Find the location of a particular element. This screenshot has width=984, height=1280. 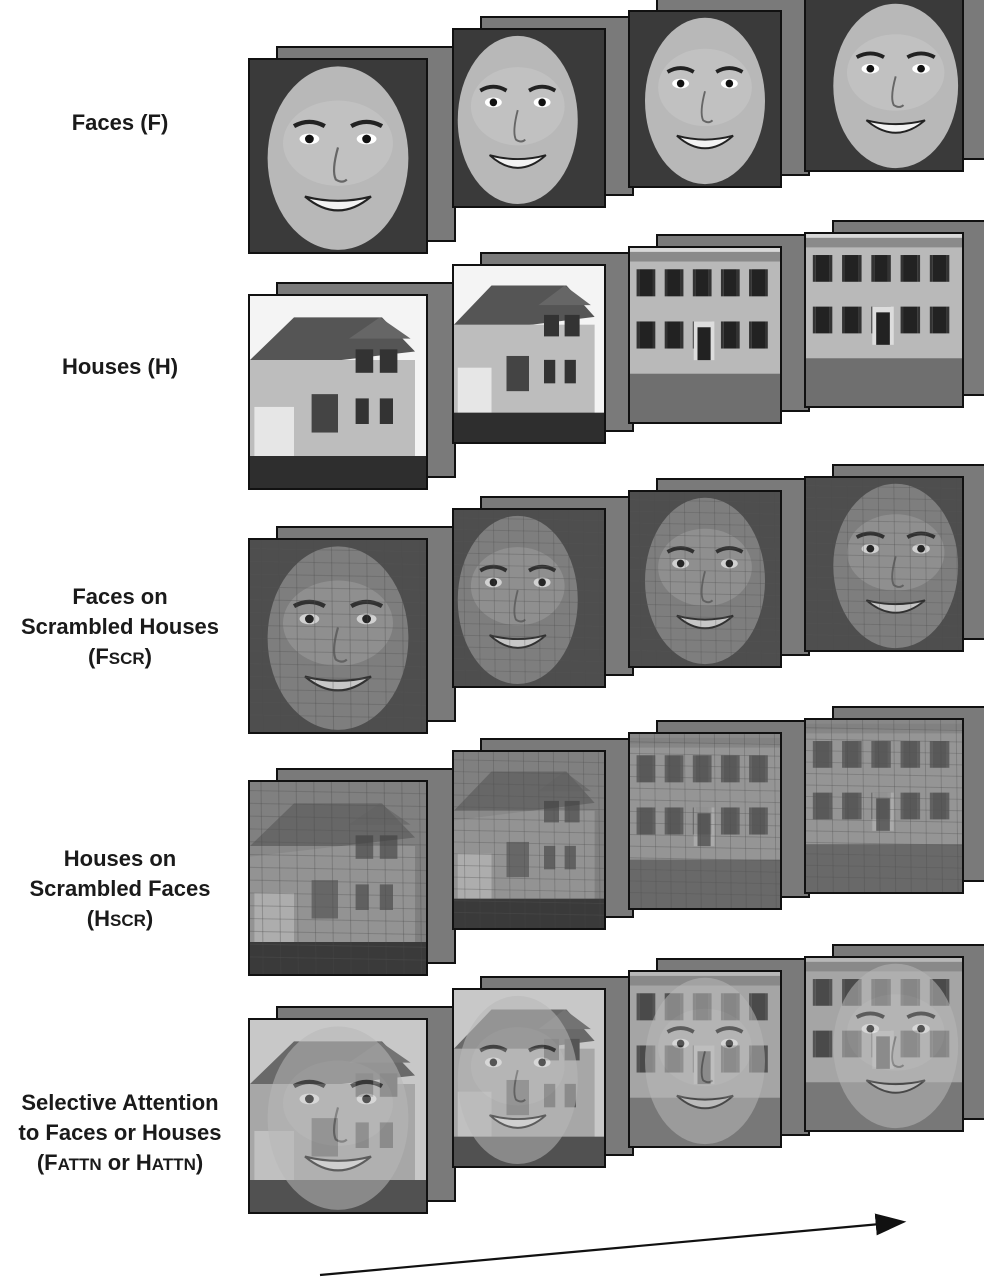

label-line: Faces (F) is located at coordinates (120, 122).